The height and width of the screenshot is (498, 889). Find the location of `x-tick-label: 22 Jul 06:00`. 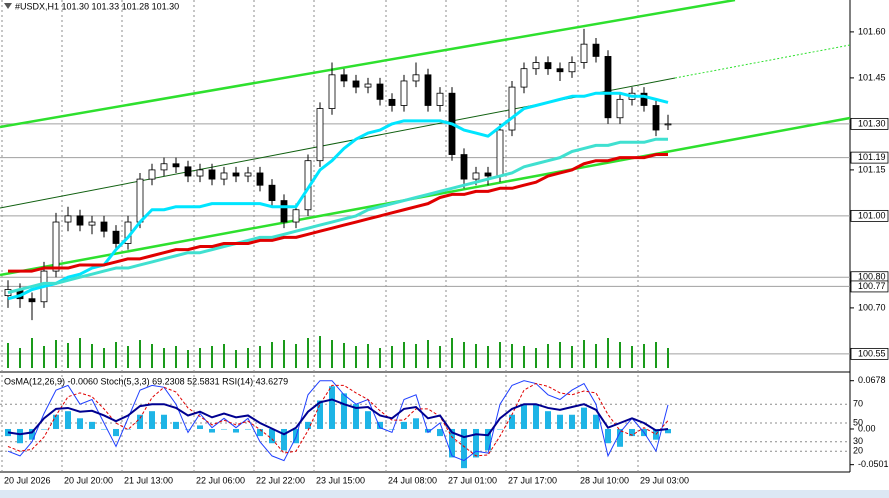

x-tick-label: 22 Jul 06:00 is located at coordinates (220, 480).